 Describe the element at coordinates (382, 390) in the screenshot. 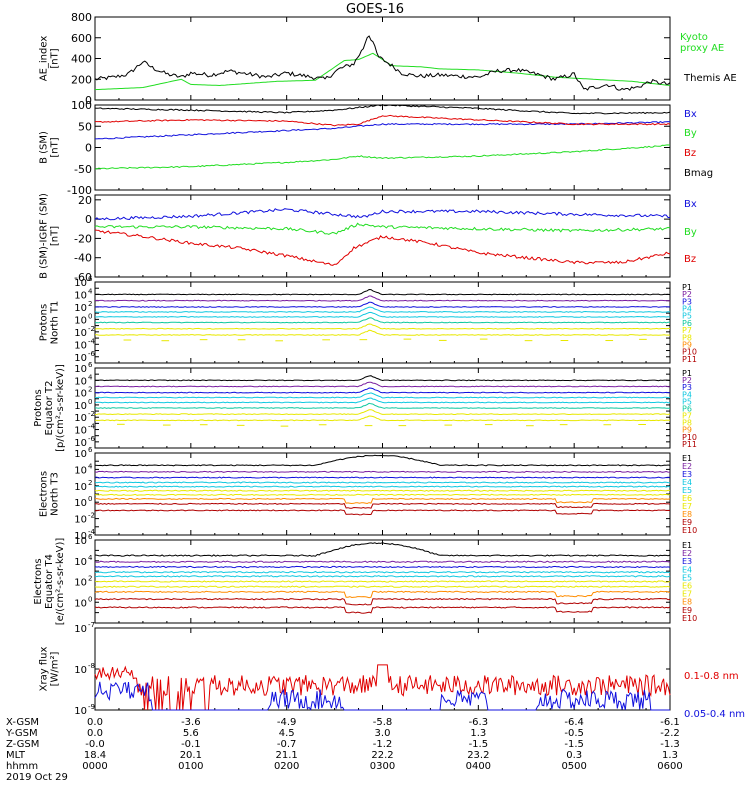

I see `p2-channel-p3` at that location.